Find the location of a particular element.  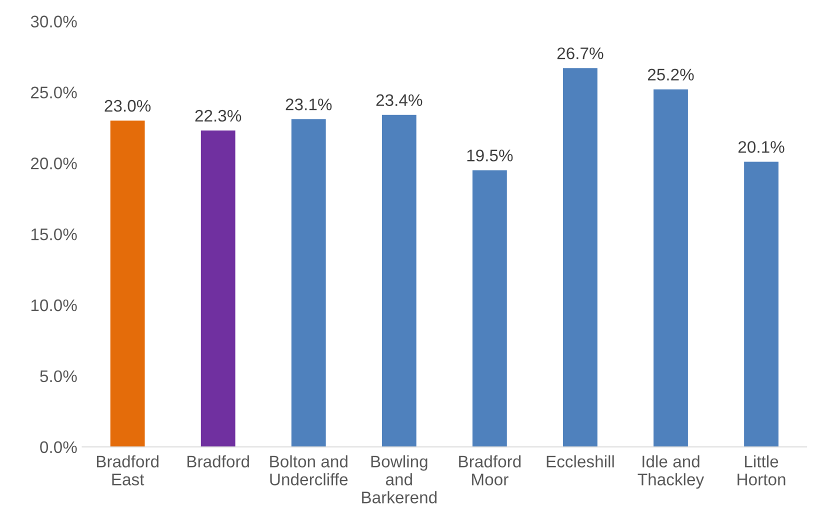

data-label: 26.7% is located at coordinates (580, 53).